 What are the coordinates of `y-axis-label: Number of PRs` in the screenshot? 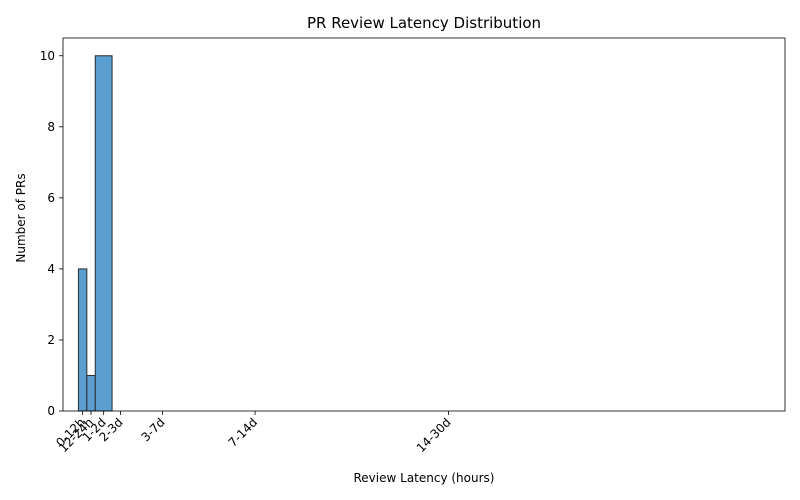 It's located at (21, 217).